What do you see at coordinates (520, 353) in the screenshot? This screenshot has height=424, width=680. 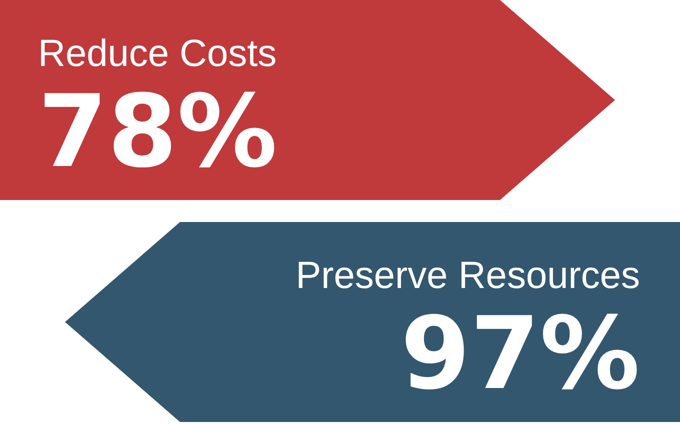 I see `data-label: 97%` at bounding box center [520, 353].